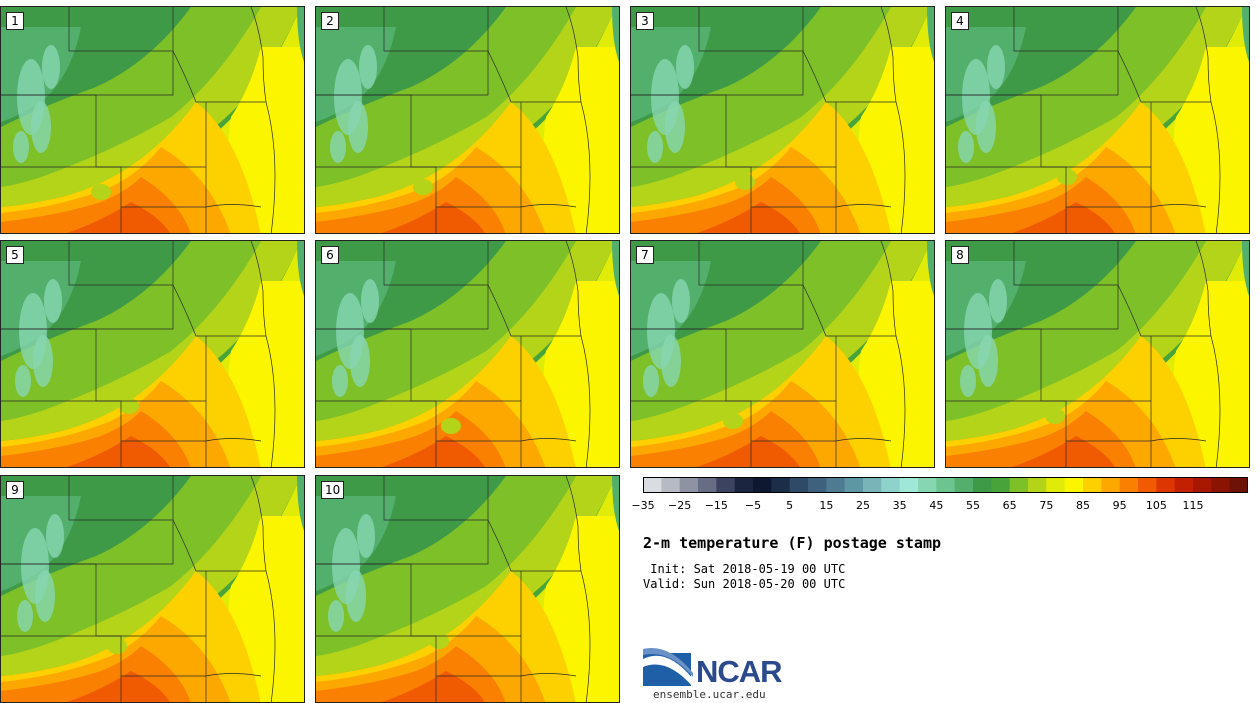  I want to click on member-panel-4: 4, so click(1097, 120).